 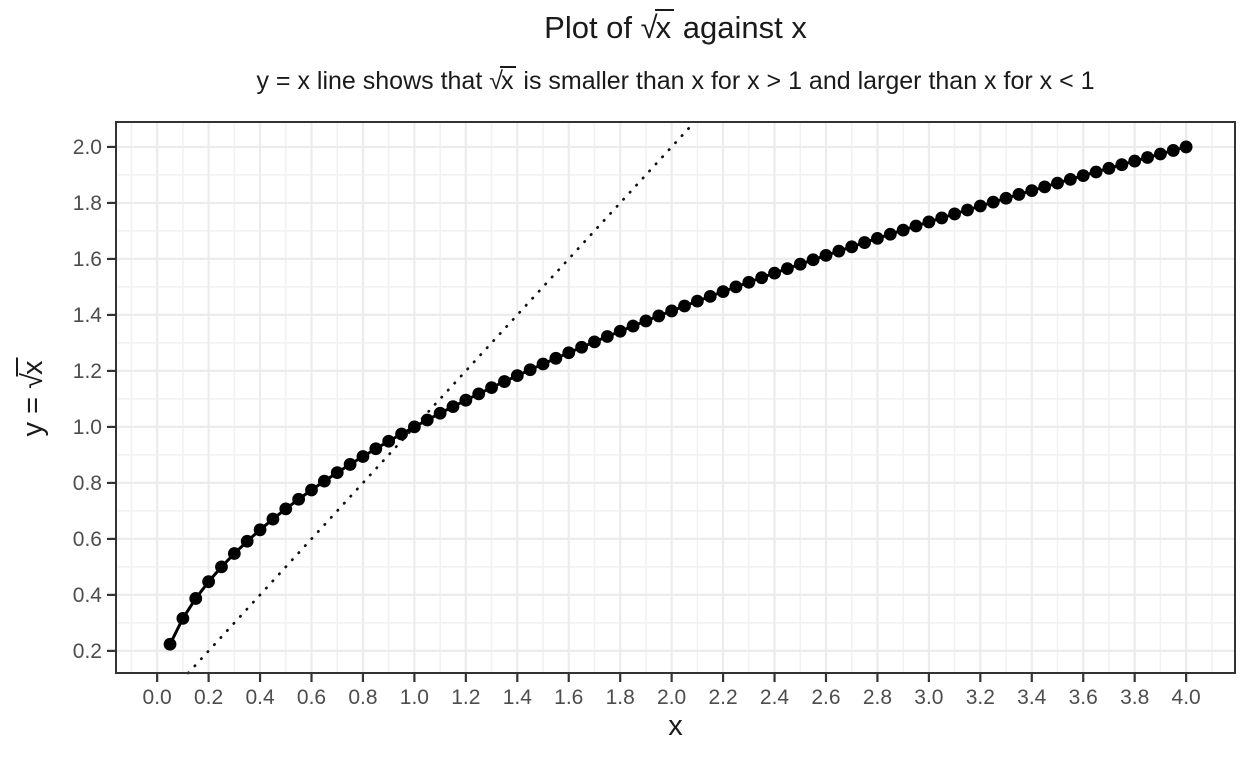 I want to click on y-tick-label: 1.2, so click(x=87, y=371).